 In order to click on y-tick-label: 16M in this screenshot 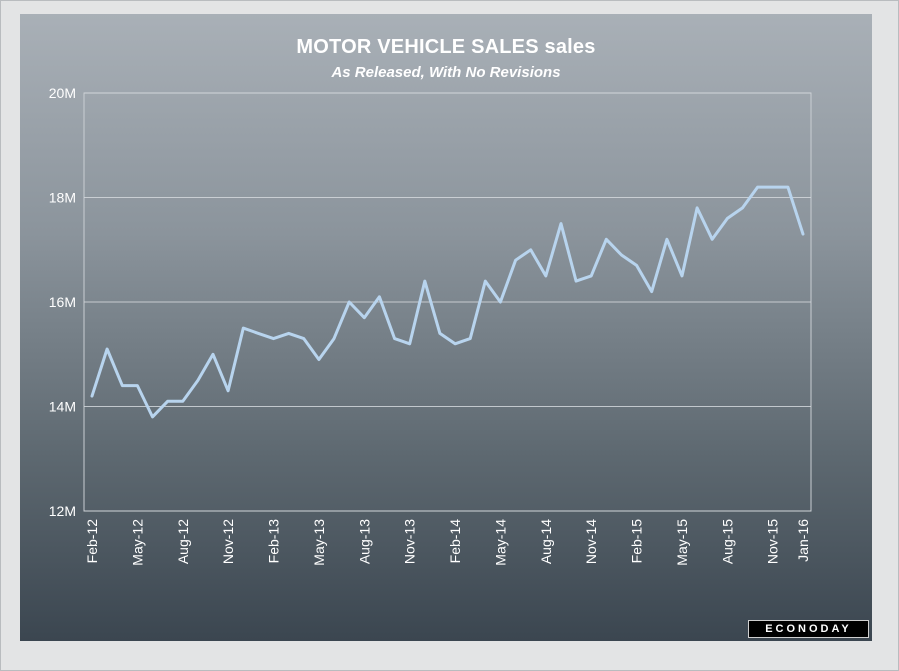, I will do `click(62, 302)`.